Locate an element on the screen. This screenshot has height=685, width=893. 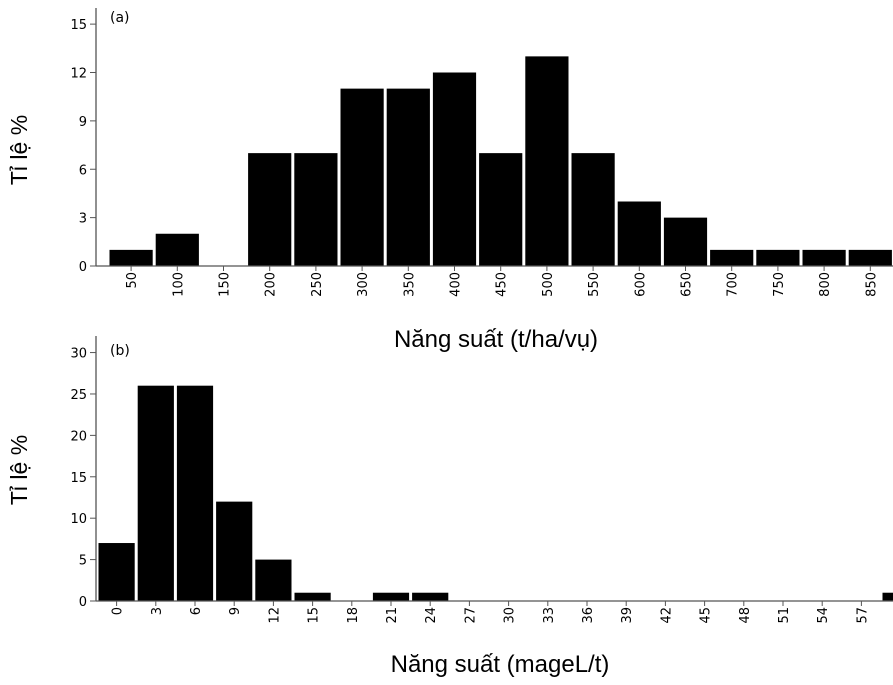
x-tick-label: 450 is located at coordinates (502, 284).